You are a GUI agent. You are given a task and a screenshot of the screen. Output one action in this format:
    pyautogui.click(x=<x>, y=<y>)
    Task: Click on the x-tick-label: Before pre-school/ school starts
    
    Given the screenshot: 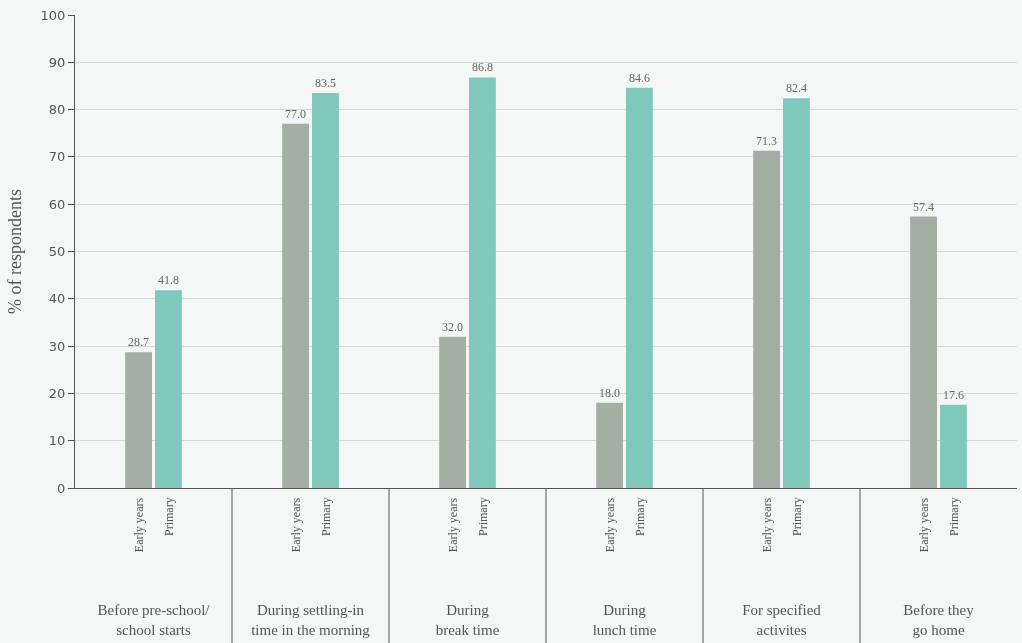 What is the action you would take?
    pyautogui.click(x=154, y=620)
    